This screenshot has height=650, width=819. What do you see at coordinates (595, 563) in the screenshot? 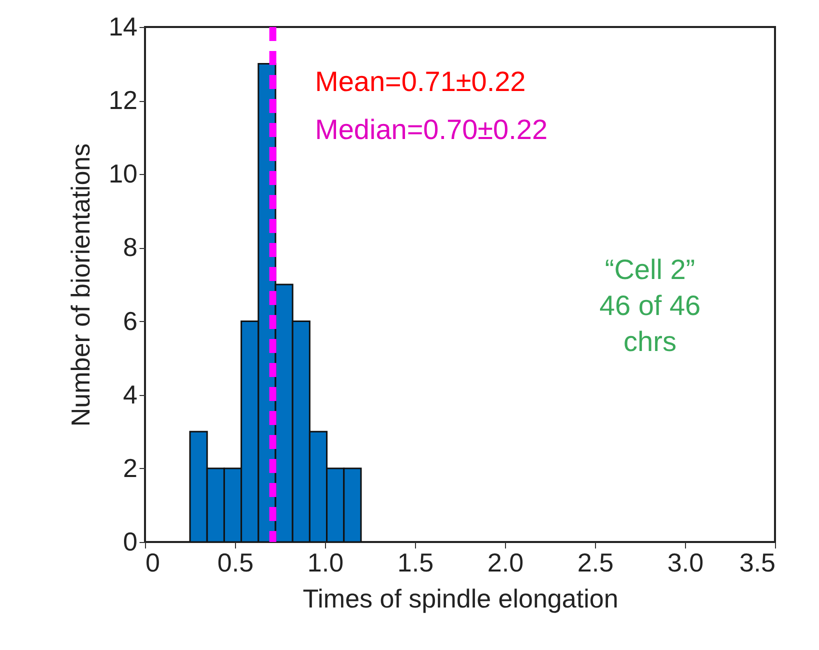
I see `x-tick-label: 2.5` at bounding box center [595, 563].